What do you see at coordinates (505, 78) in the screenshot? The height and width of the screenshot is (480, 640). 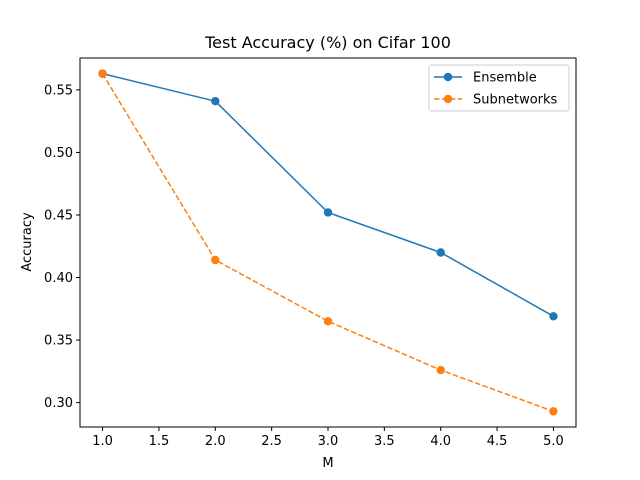 I see `legend-label-ensemble: Ensemble` at bounding box center [505, 78].